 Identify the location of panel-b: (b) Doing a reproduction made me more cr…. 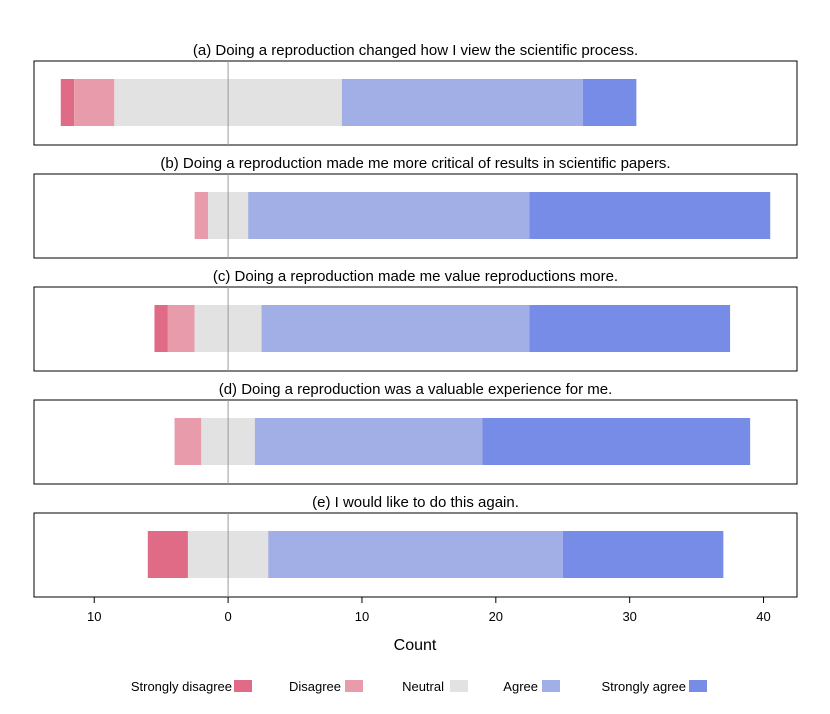
(415, 207).